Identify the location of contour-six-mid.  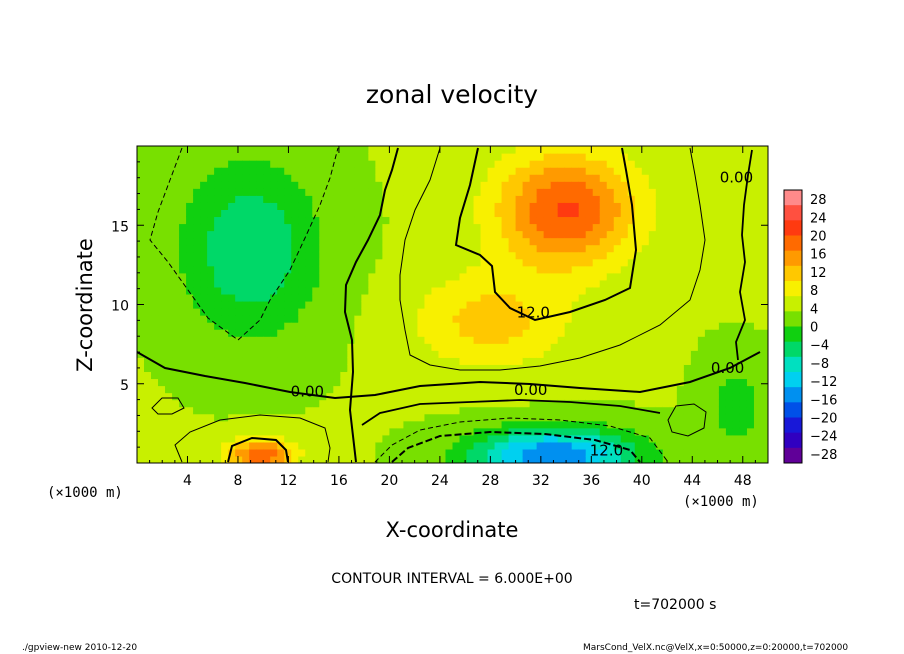
(552, 259).